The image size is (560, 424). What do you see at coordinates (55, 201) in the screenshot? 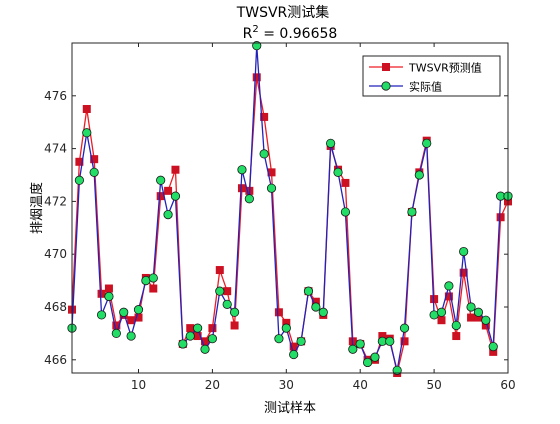
I see `y-tick-label: 472` at bounding box center [55, 201].